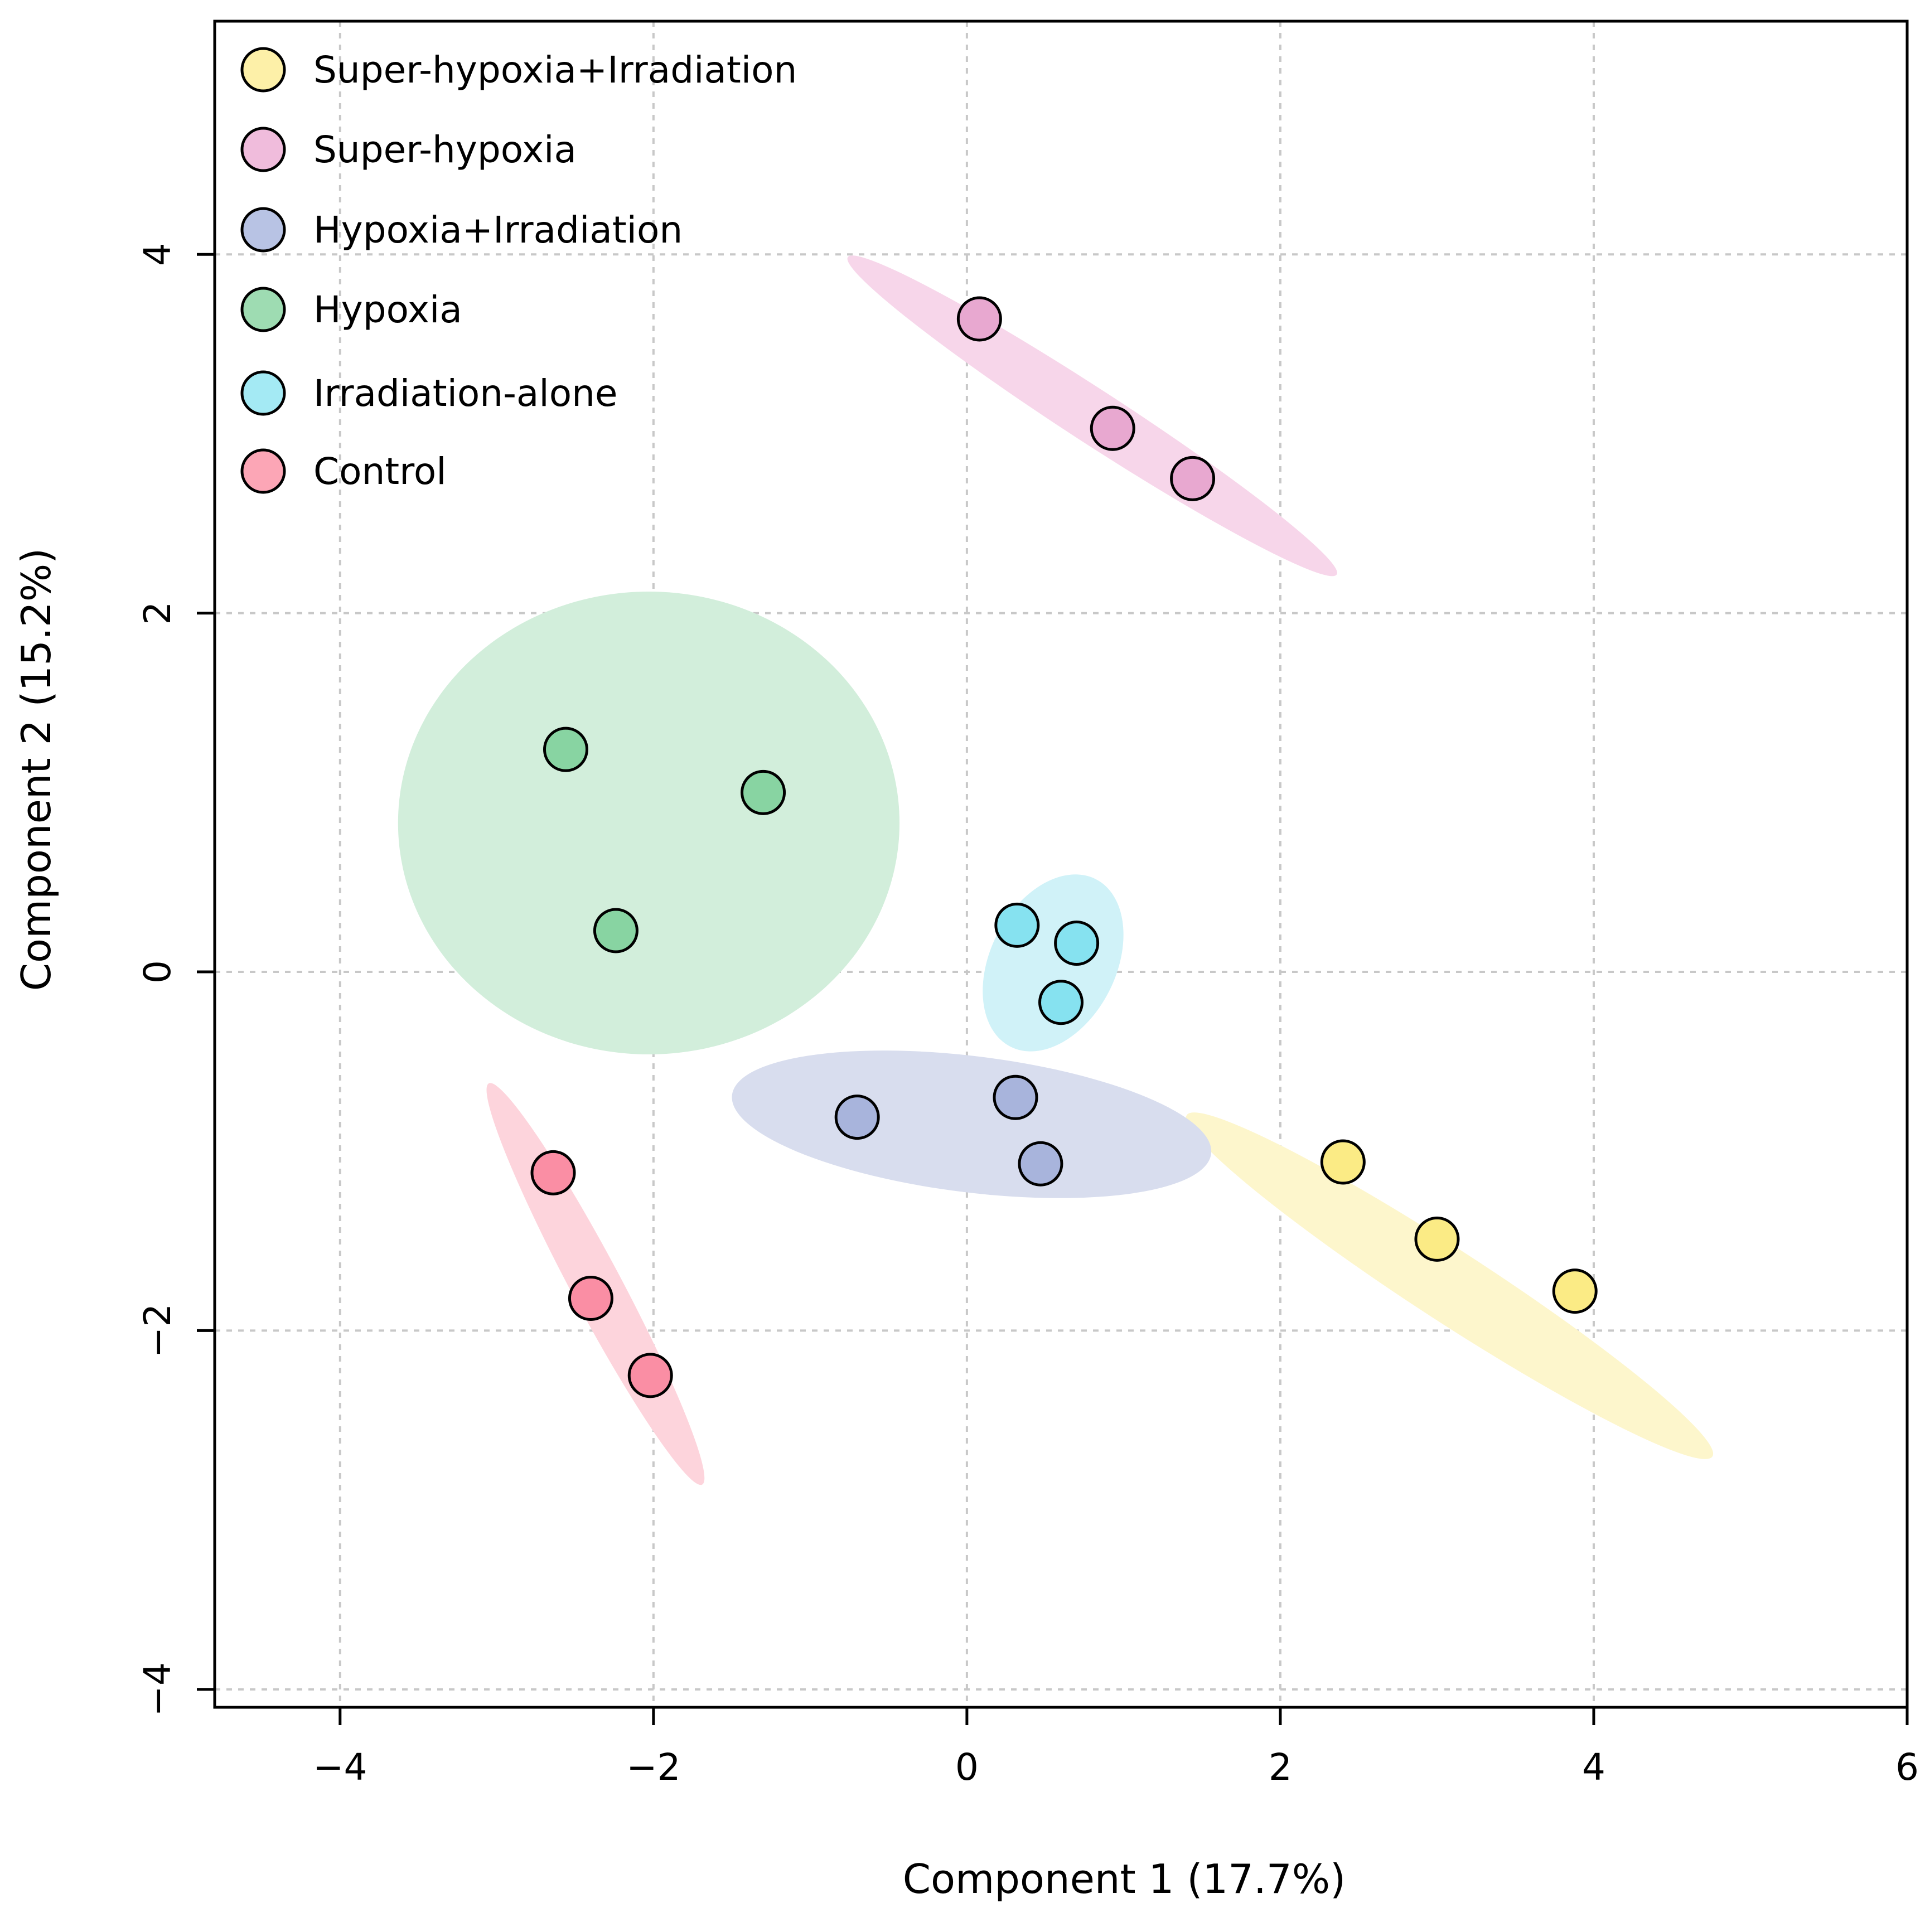  I want to click on legend-label-series-1: Super-hypoxia, so click(445, 149).